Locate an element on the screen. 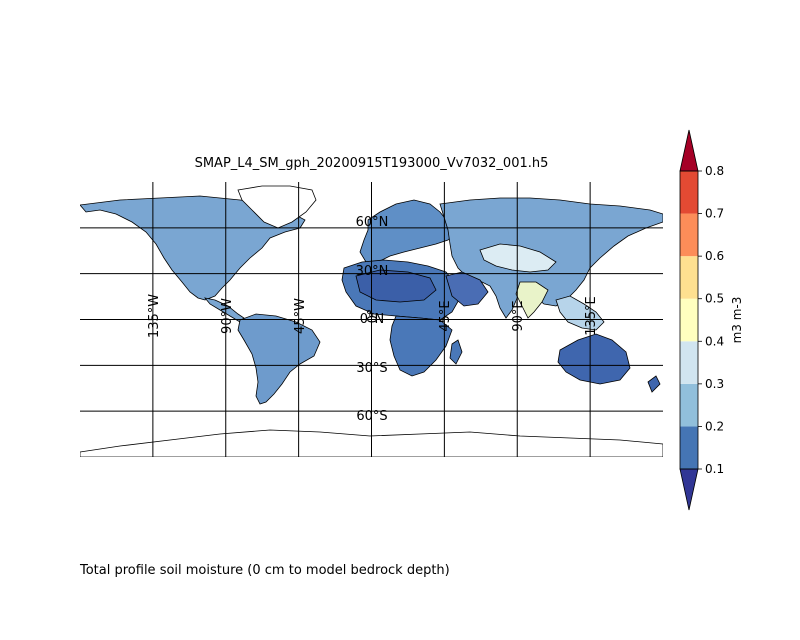 This screenshot has height=640, width=800. colorbar-tick-label: 0.1 is located at coordinates (714, 469).